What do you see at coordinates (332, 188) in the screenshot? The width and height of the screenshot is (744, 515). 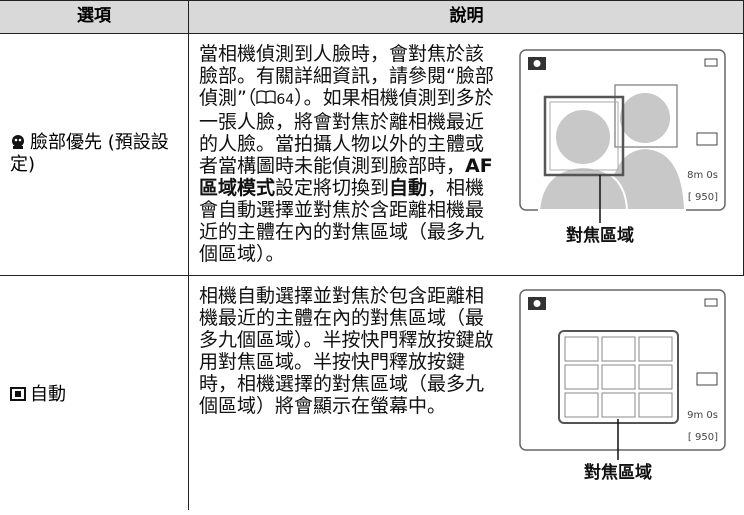 I see `text: 設定將切換到` at bounding box center [332, 188].